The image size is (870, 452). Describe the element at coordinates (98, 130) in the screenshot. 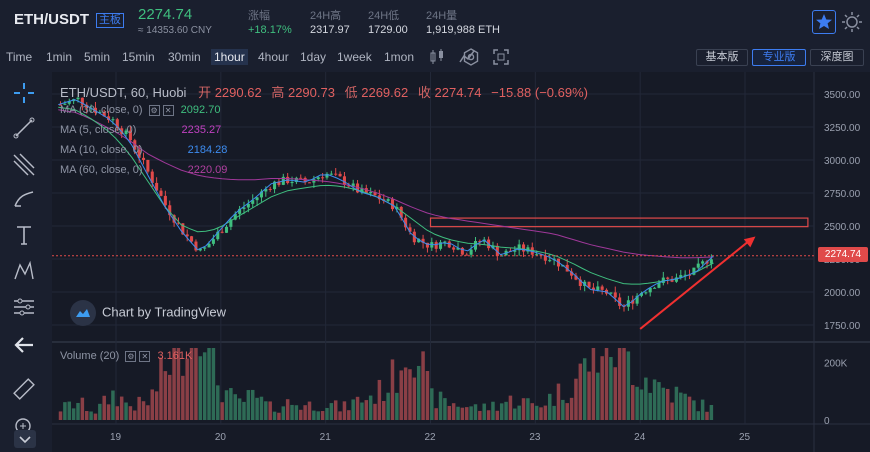

I see `ma5-label: MA (5, close, 0)` at that location.